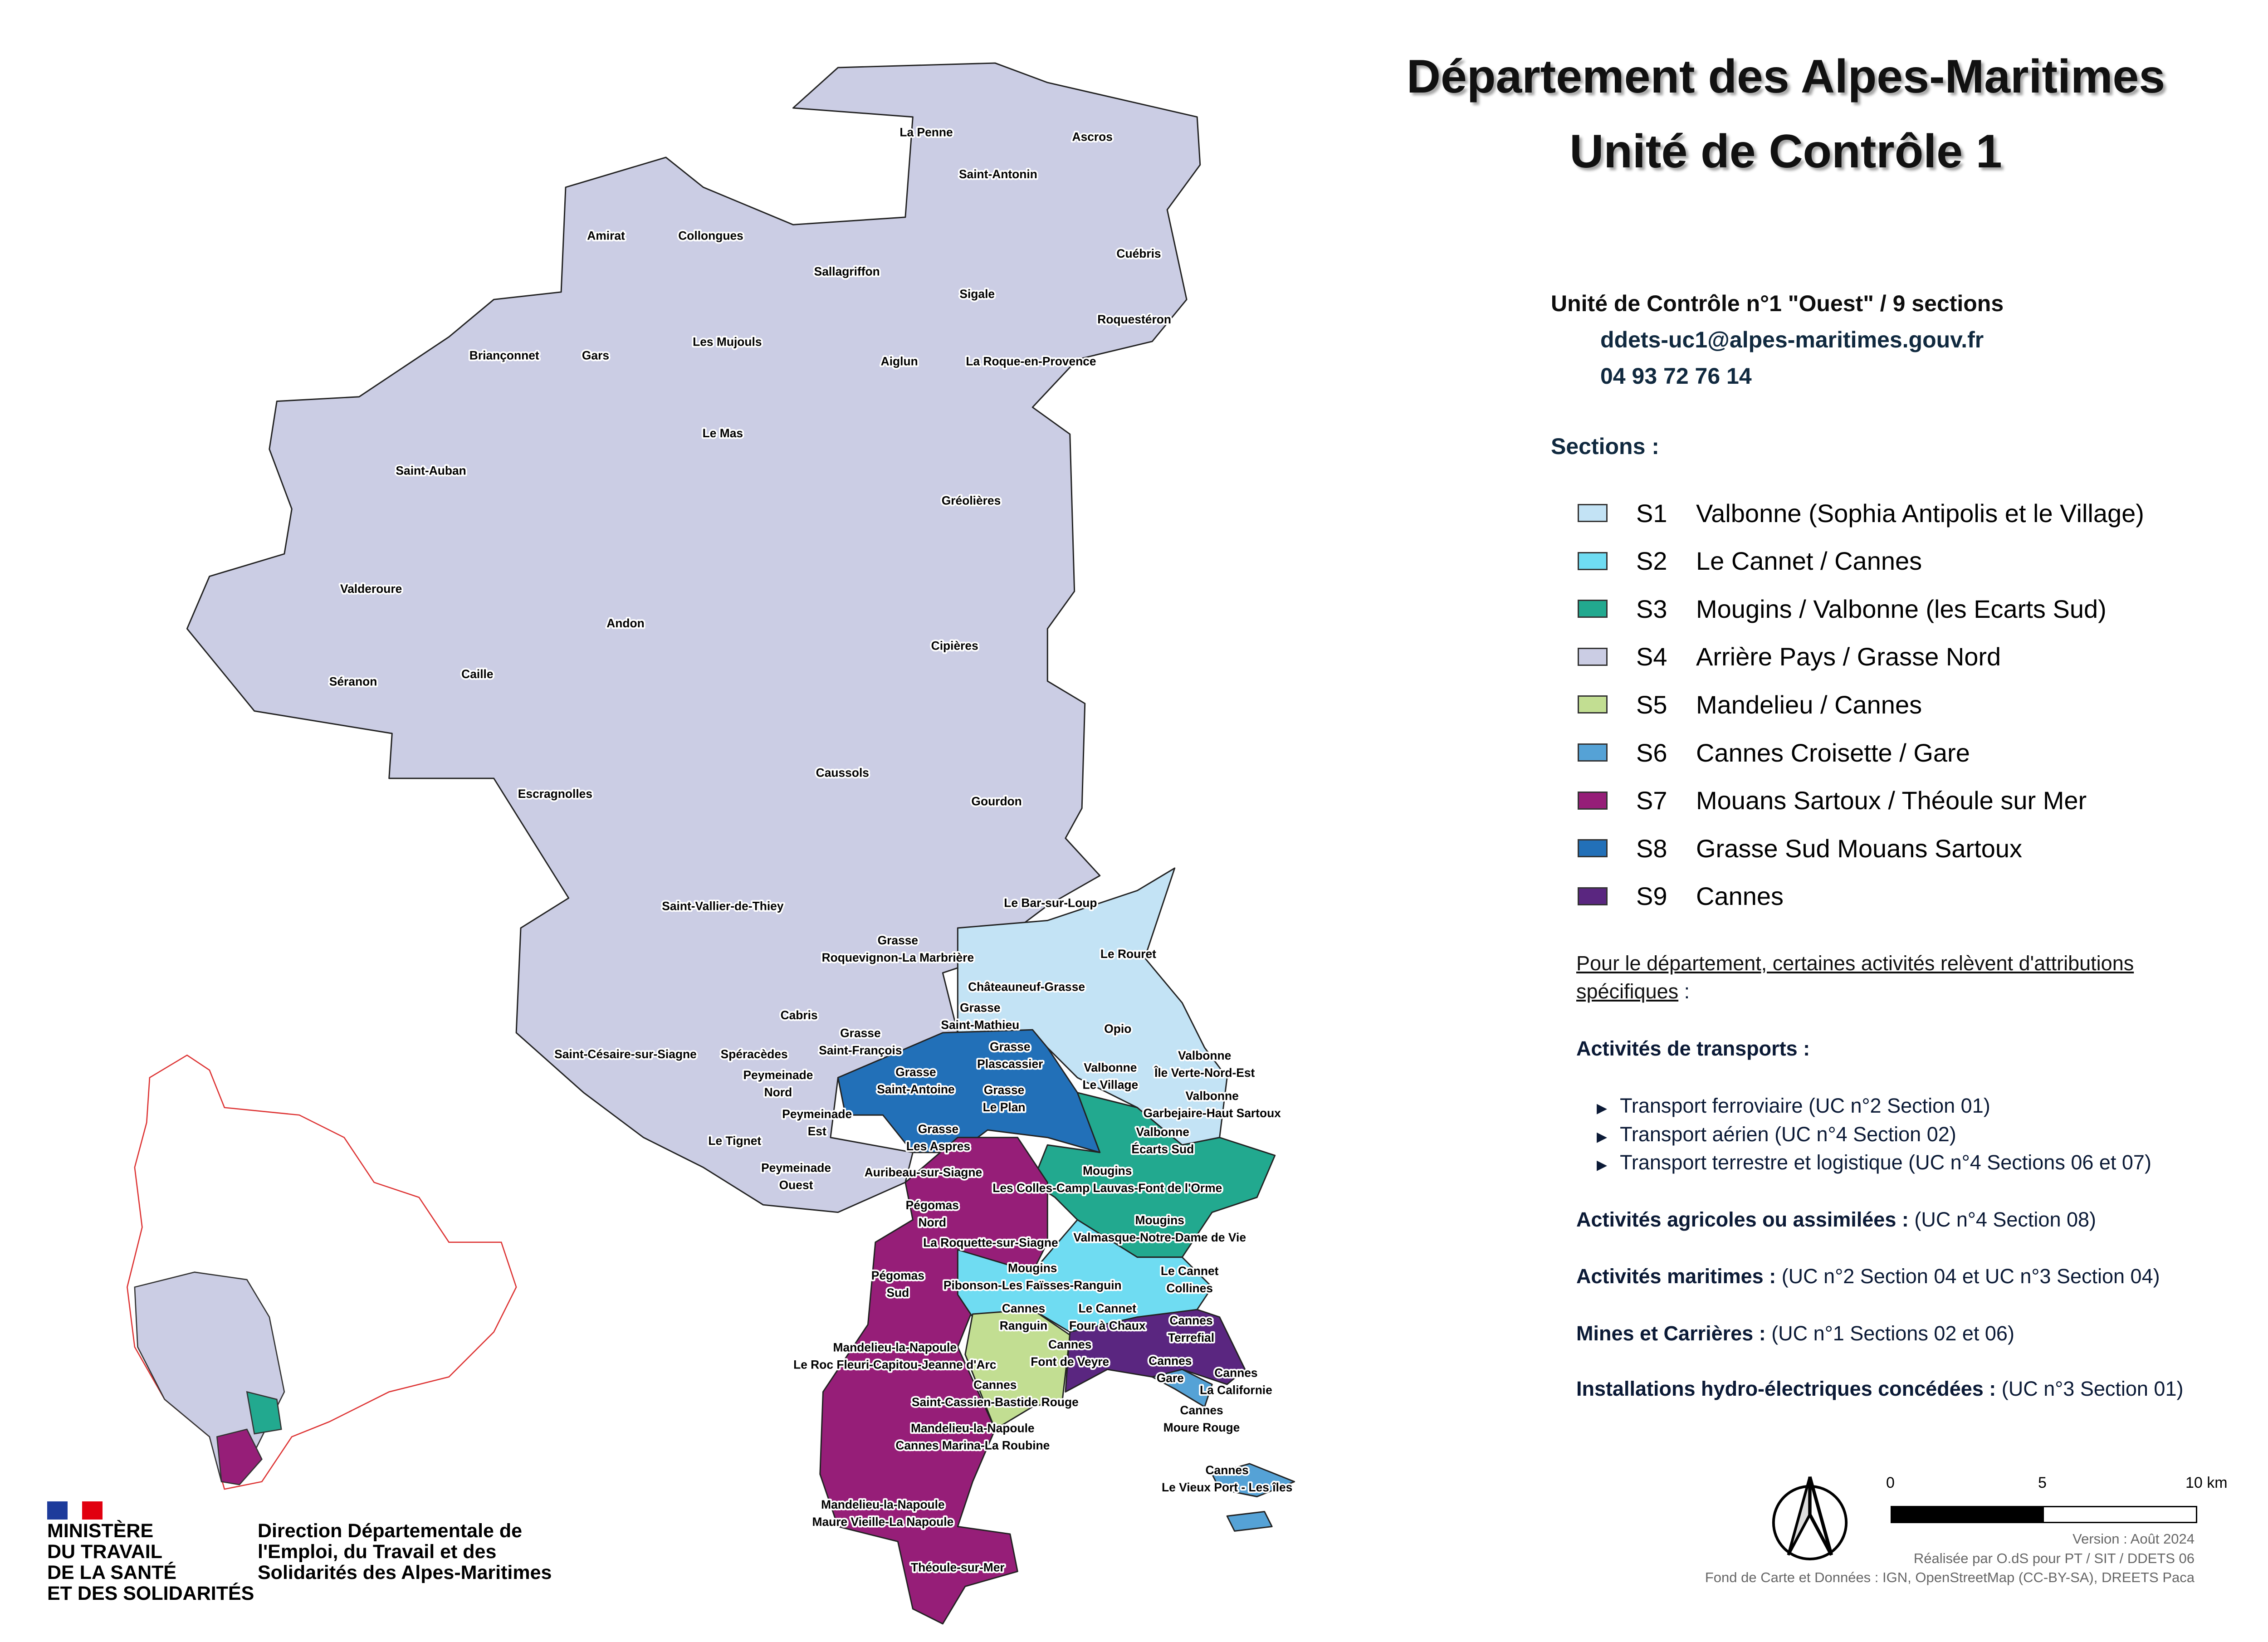  I want to click on locator-inset-map, so click(322, 1272).